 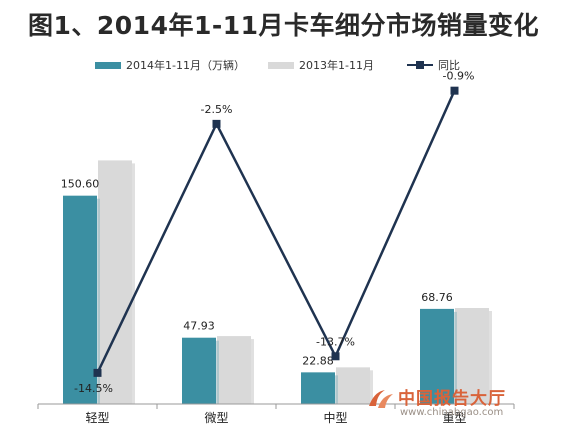 What do you see at coordinates (281, 65) in the screenshot?
I see `legend-swatch-2013` at bounding box center [281, 65].